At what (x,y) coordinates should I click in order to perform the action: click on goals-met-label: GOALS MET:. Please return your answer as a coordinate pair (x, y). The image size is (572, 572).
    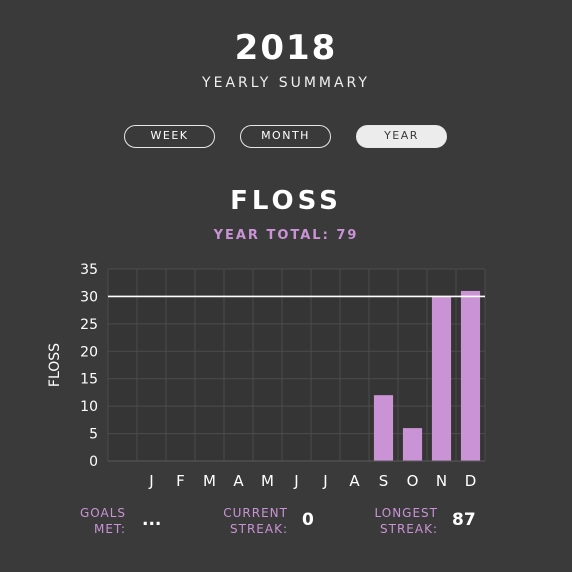
    Looking at the image, I should click on (93, 521).